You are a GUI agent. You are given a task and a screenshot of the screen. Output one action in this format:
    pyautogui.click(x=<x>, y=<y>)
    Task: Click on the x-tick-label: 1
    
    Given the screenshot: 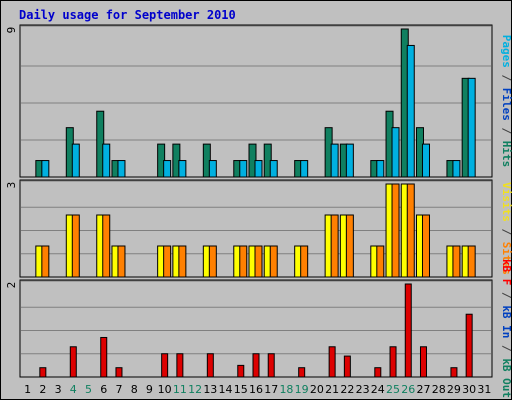 What is the action you would take?
    pyautogui.click(x=27, y=389)
    